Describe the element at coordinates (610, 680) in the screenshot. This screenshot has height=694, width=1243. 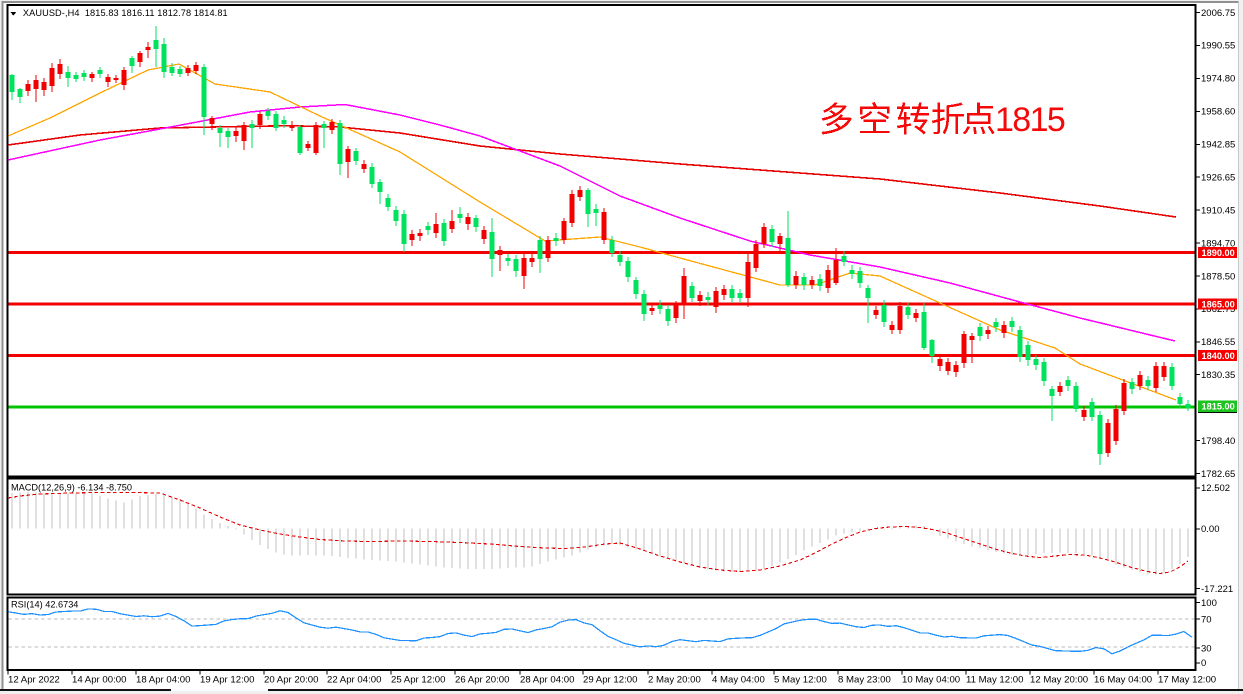
I see `svg-text: 29 Apr 12:00` at that location.